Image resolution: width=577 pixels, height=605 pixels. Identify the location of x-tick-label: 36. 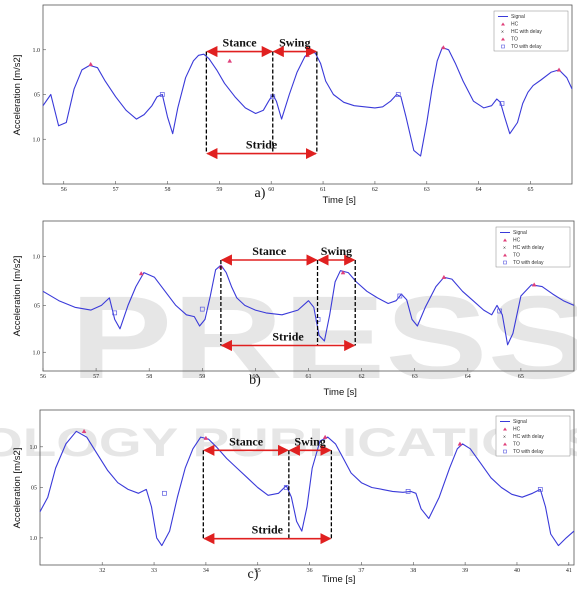
(310, 571).